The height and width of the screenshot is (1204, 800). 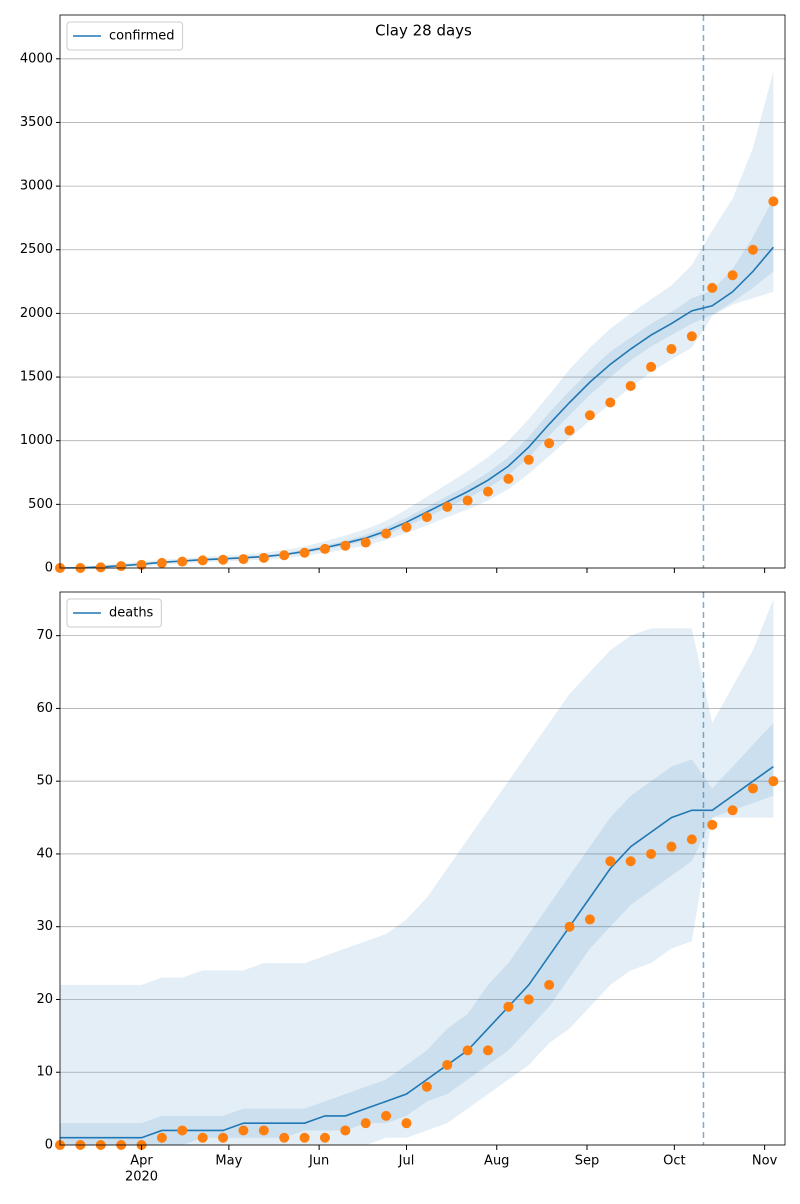 What do you see at coordinates (587, 1161) in the screenshot?
I see `x-tick-label: Sep` at bounding box center [587, 1161].